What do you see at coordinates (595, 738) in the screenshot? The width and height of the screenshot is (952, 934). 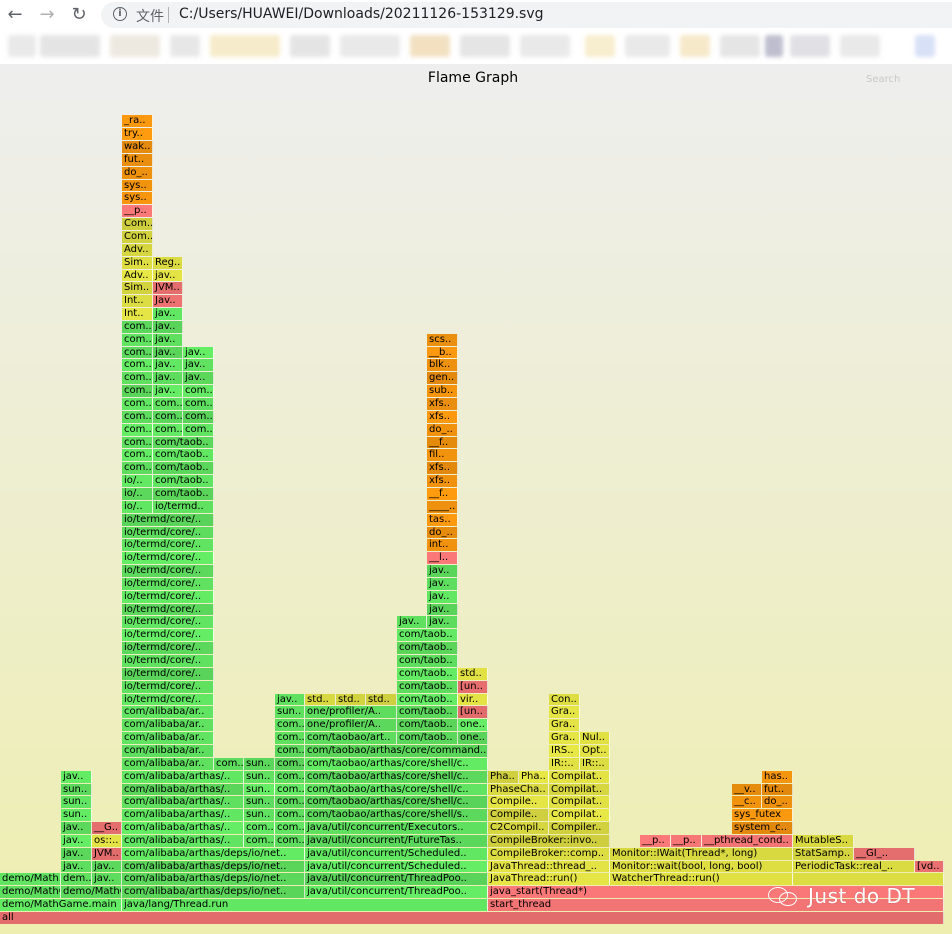 I see `frame-block: Nul..` at bounding box center [595, 738].